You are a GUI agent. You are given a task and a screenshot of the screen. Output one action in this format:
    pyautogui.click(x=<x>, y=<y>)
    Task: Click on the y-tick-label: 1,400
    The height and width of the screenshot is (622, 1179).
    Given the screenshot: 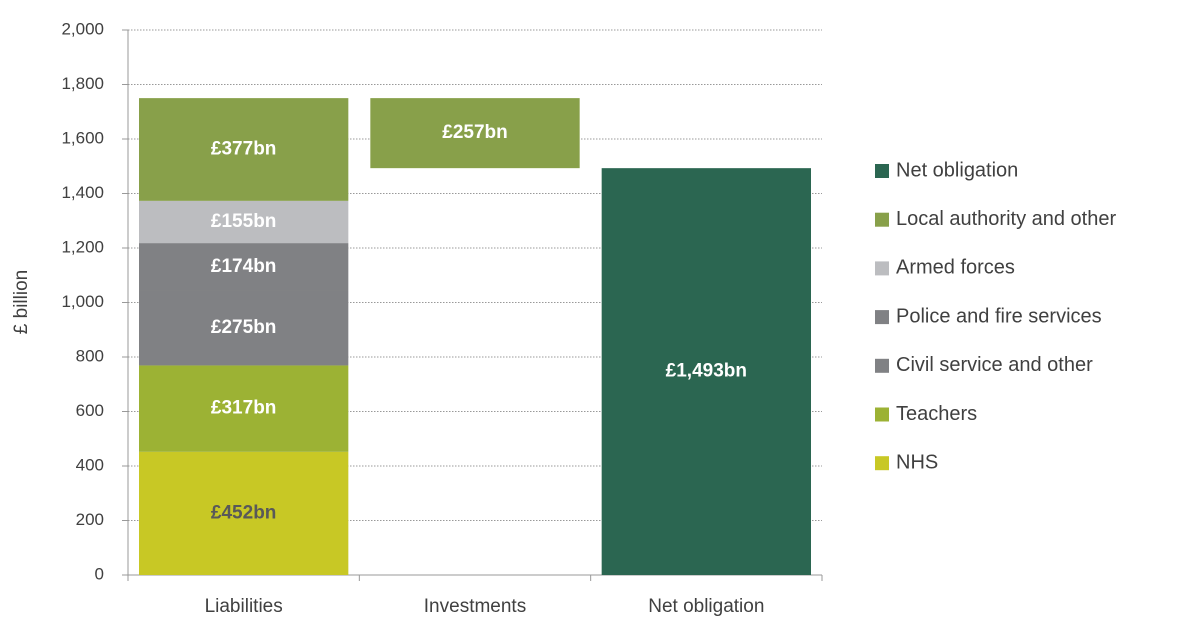 What is the action you would take?
    pyautogui.click(x=82, y=192)
    